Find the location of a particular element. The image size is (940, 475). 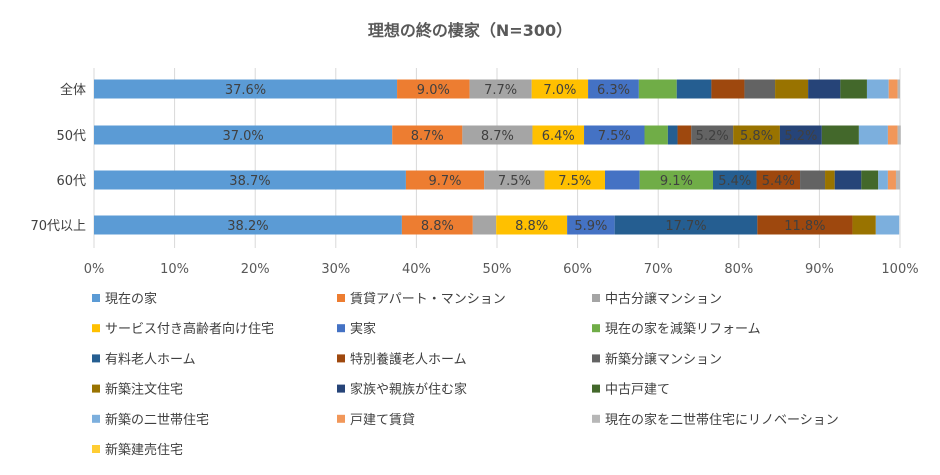

legend-label: 中古分譲マンション is located at coordinates (663, 299).